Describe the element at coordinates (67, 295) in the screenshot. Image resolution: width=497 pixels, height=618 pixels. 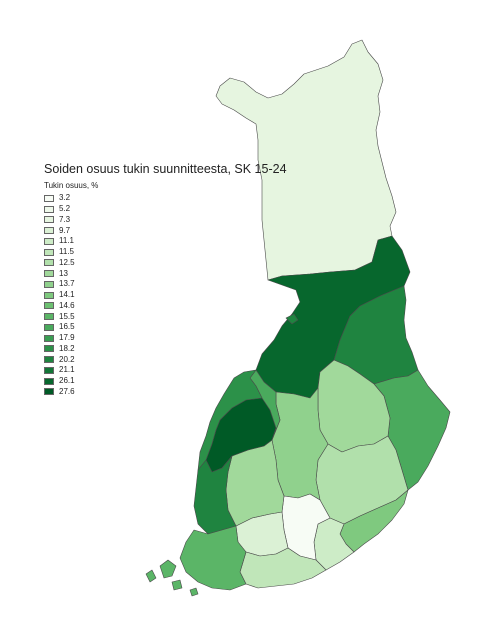
I see `legend-label: 14.1` at that location.